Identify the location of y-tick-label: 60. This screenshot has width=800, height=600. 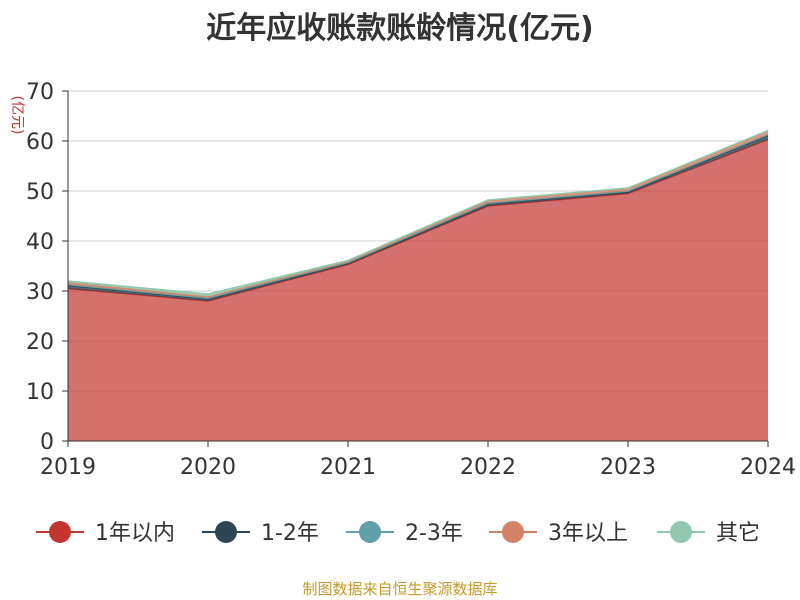
(40, 142).